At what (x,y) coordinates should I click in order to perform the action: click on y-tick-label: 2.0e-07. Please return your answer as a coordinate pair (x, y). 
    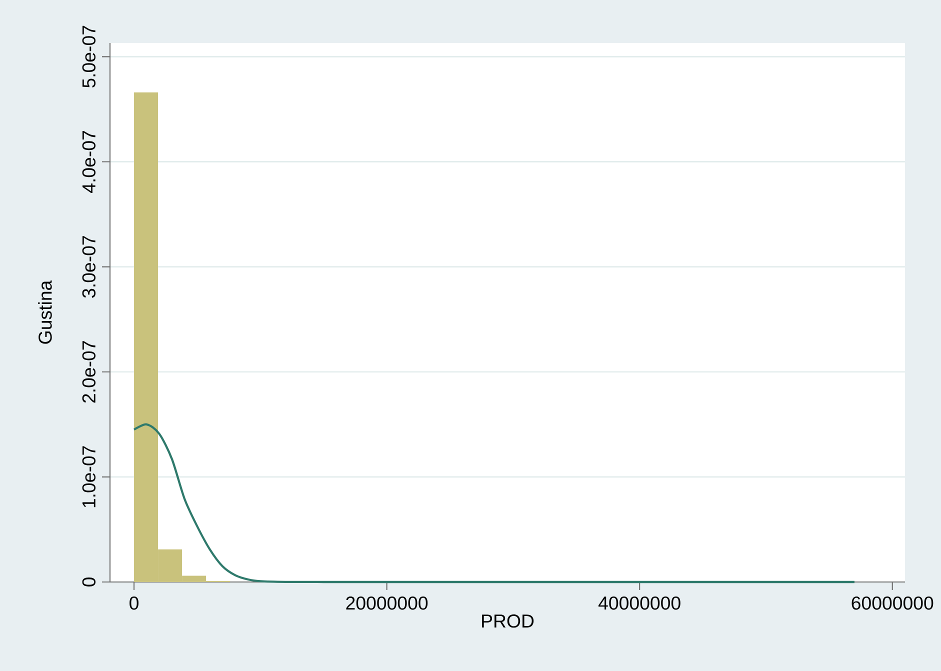
    Looking at the image, I should click on (89, 372).